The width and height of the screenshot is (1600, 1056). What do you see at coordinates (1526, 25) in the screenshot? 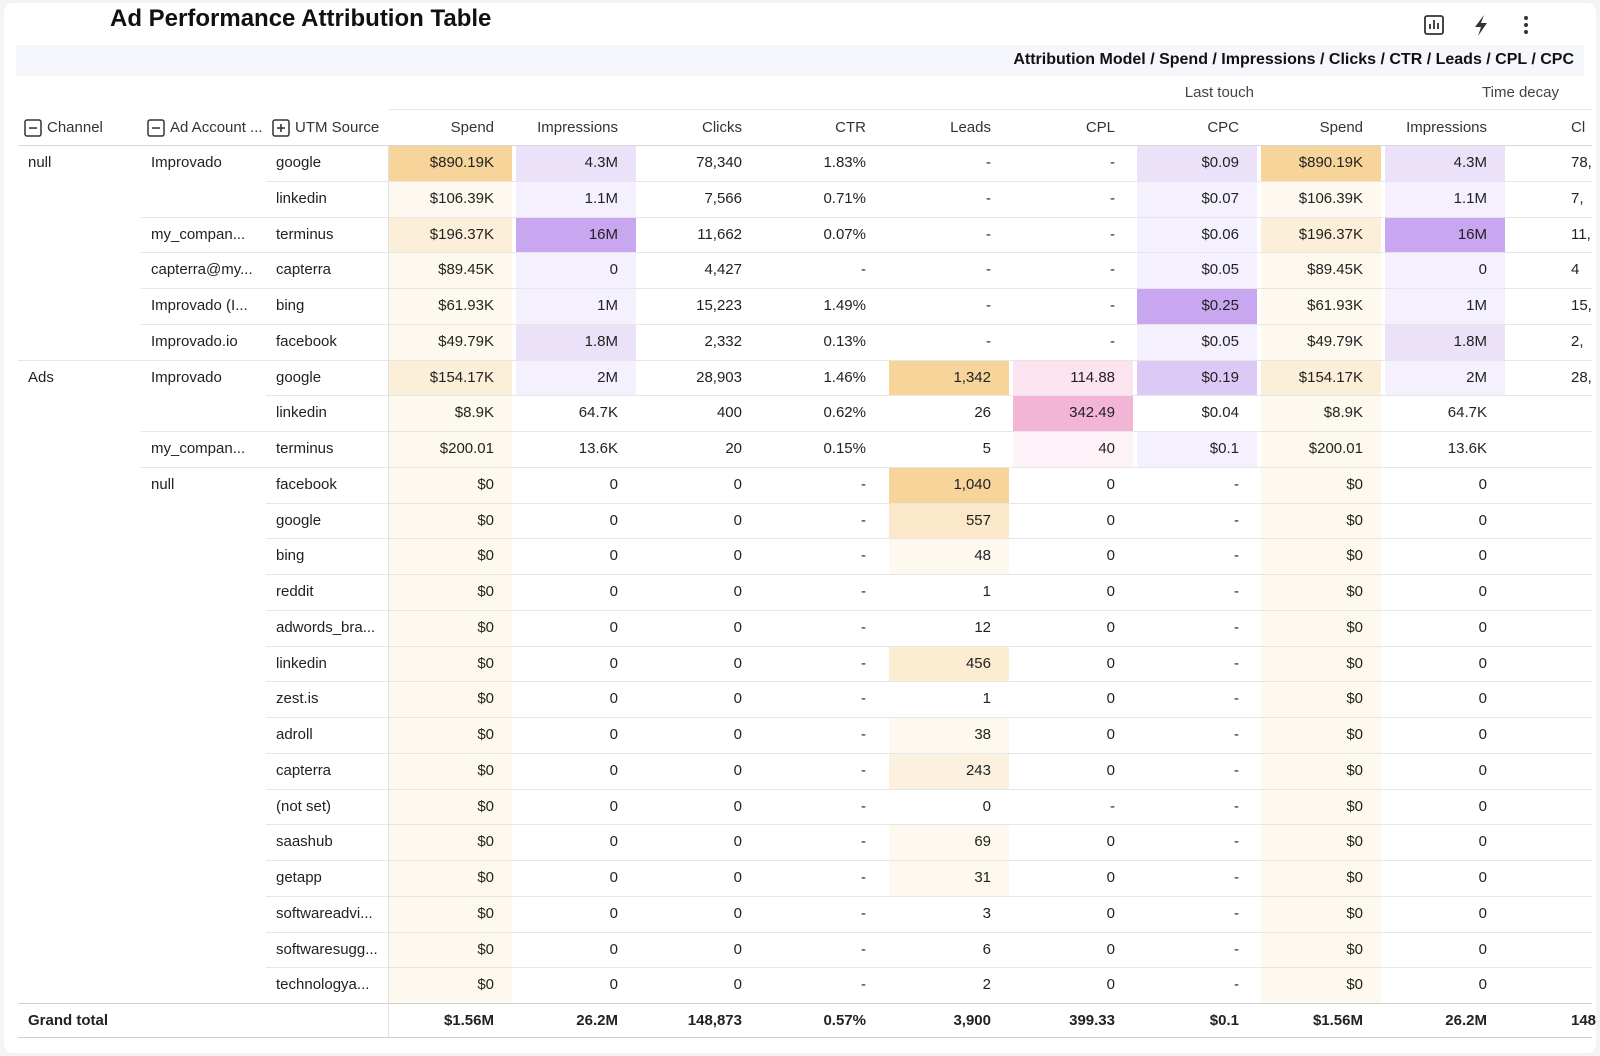
I see `more-icon` at bounding box center [1526, 25].